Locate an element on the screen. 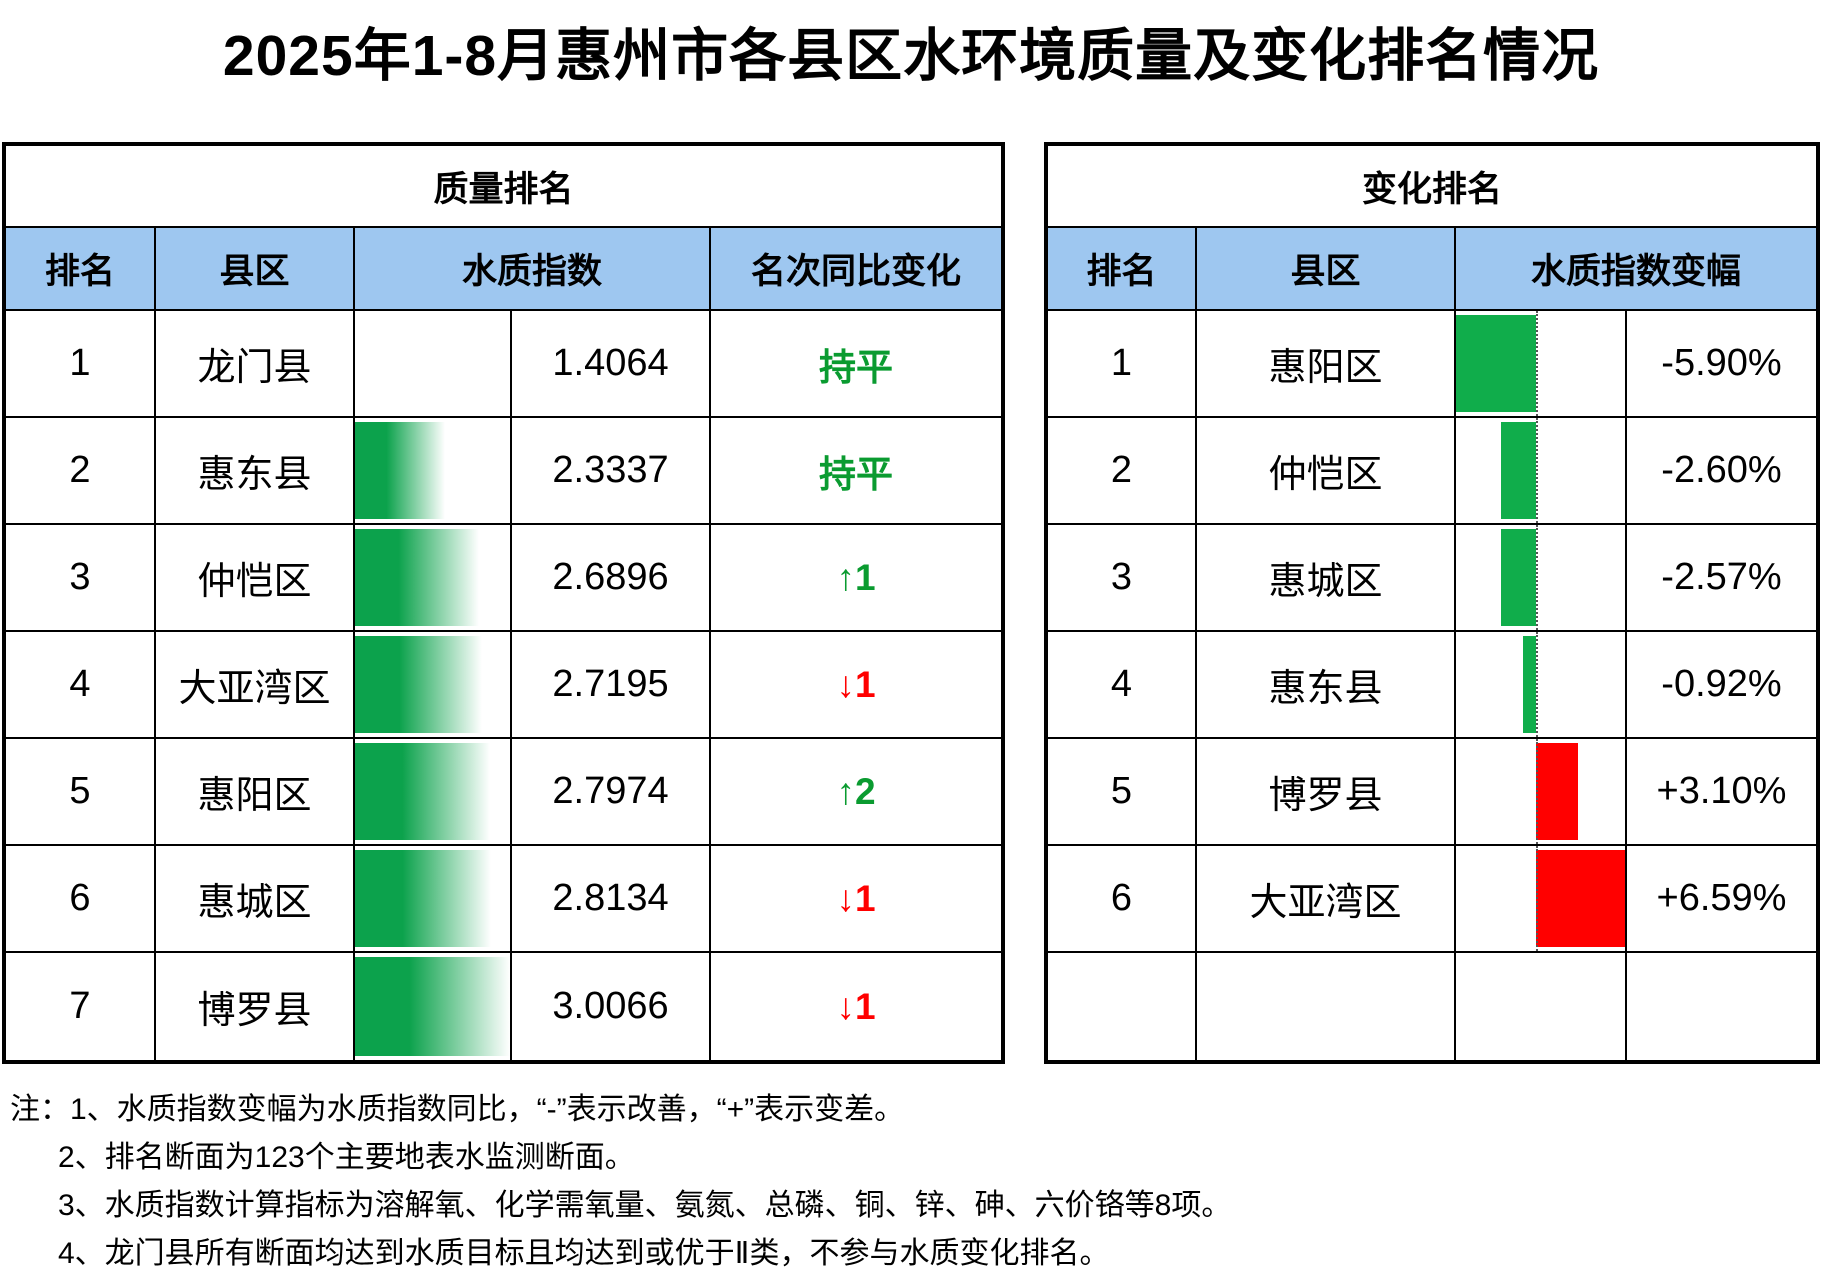 Image resolution: width=1822 pixels, height=1279 pixels. quality-col-header-rank: 排名 is located at coordinates (81, 269).